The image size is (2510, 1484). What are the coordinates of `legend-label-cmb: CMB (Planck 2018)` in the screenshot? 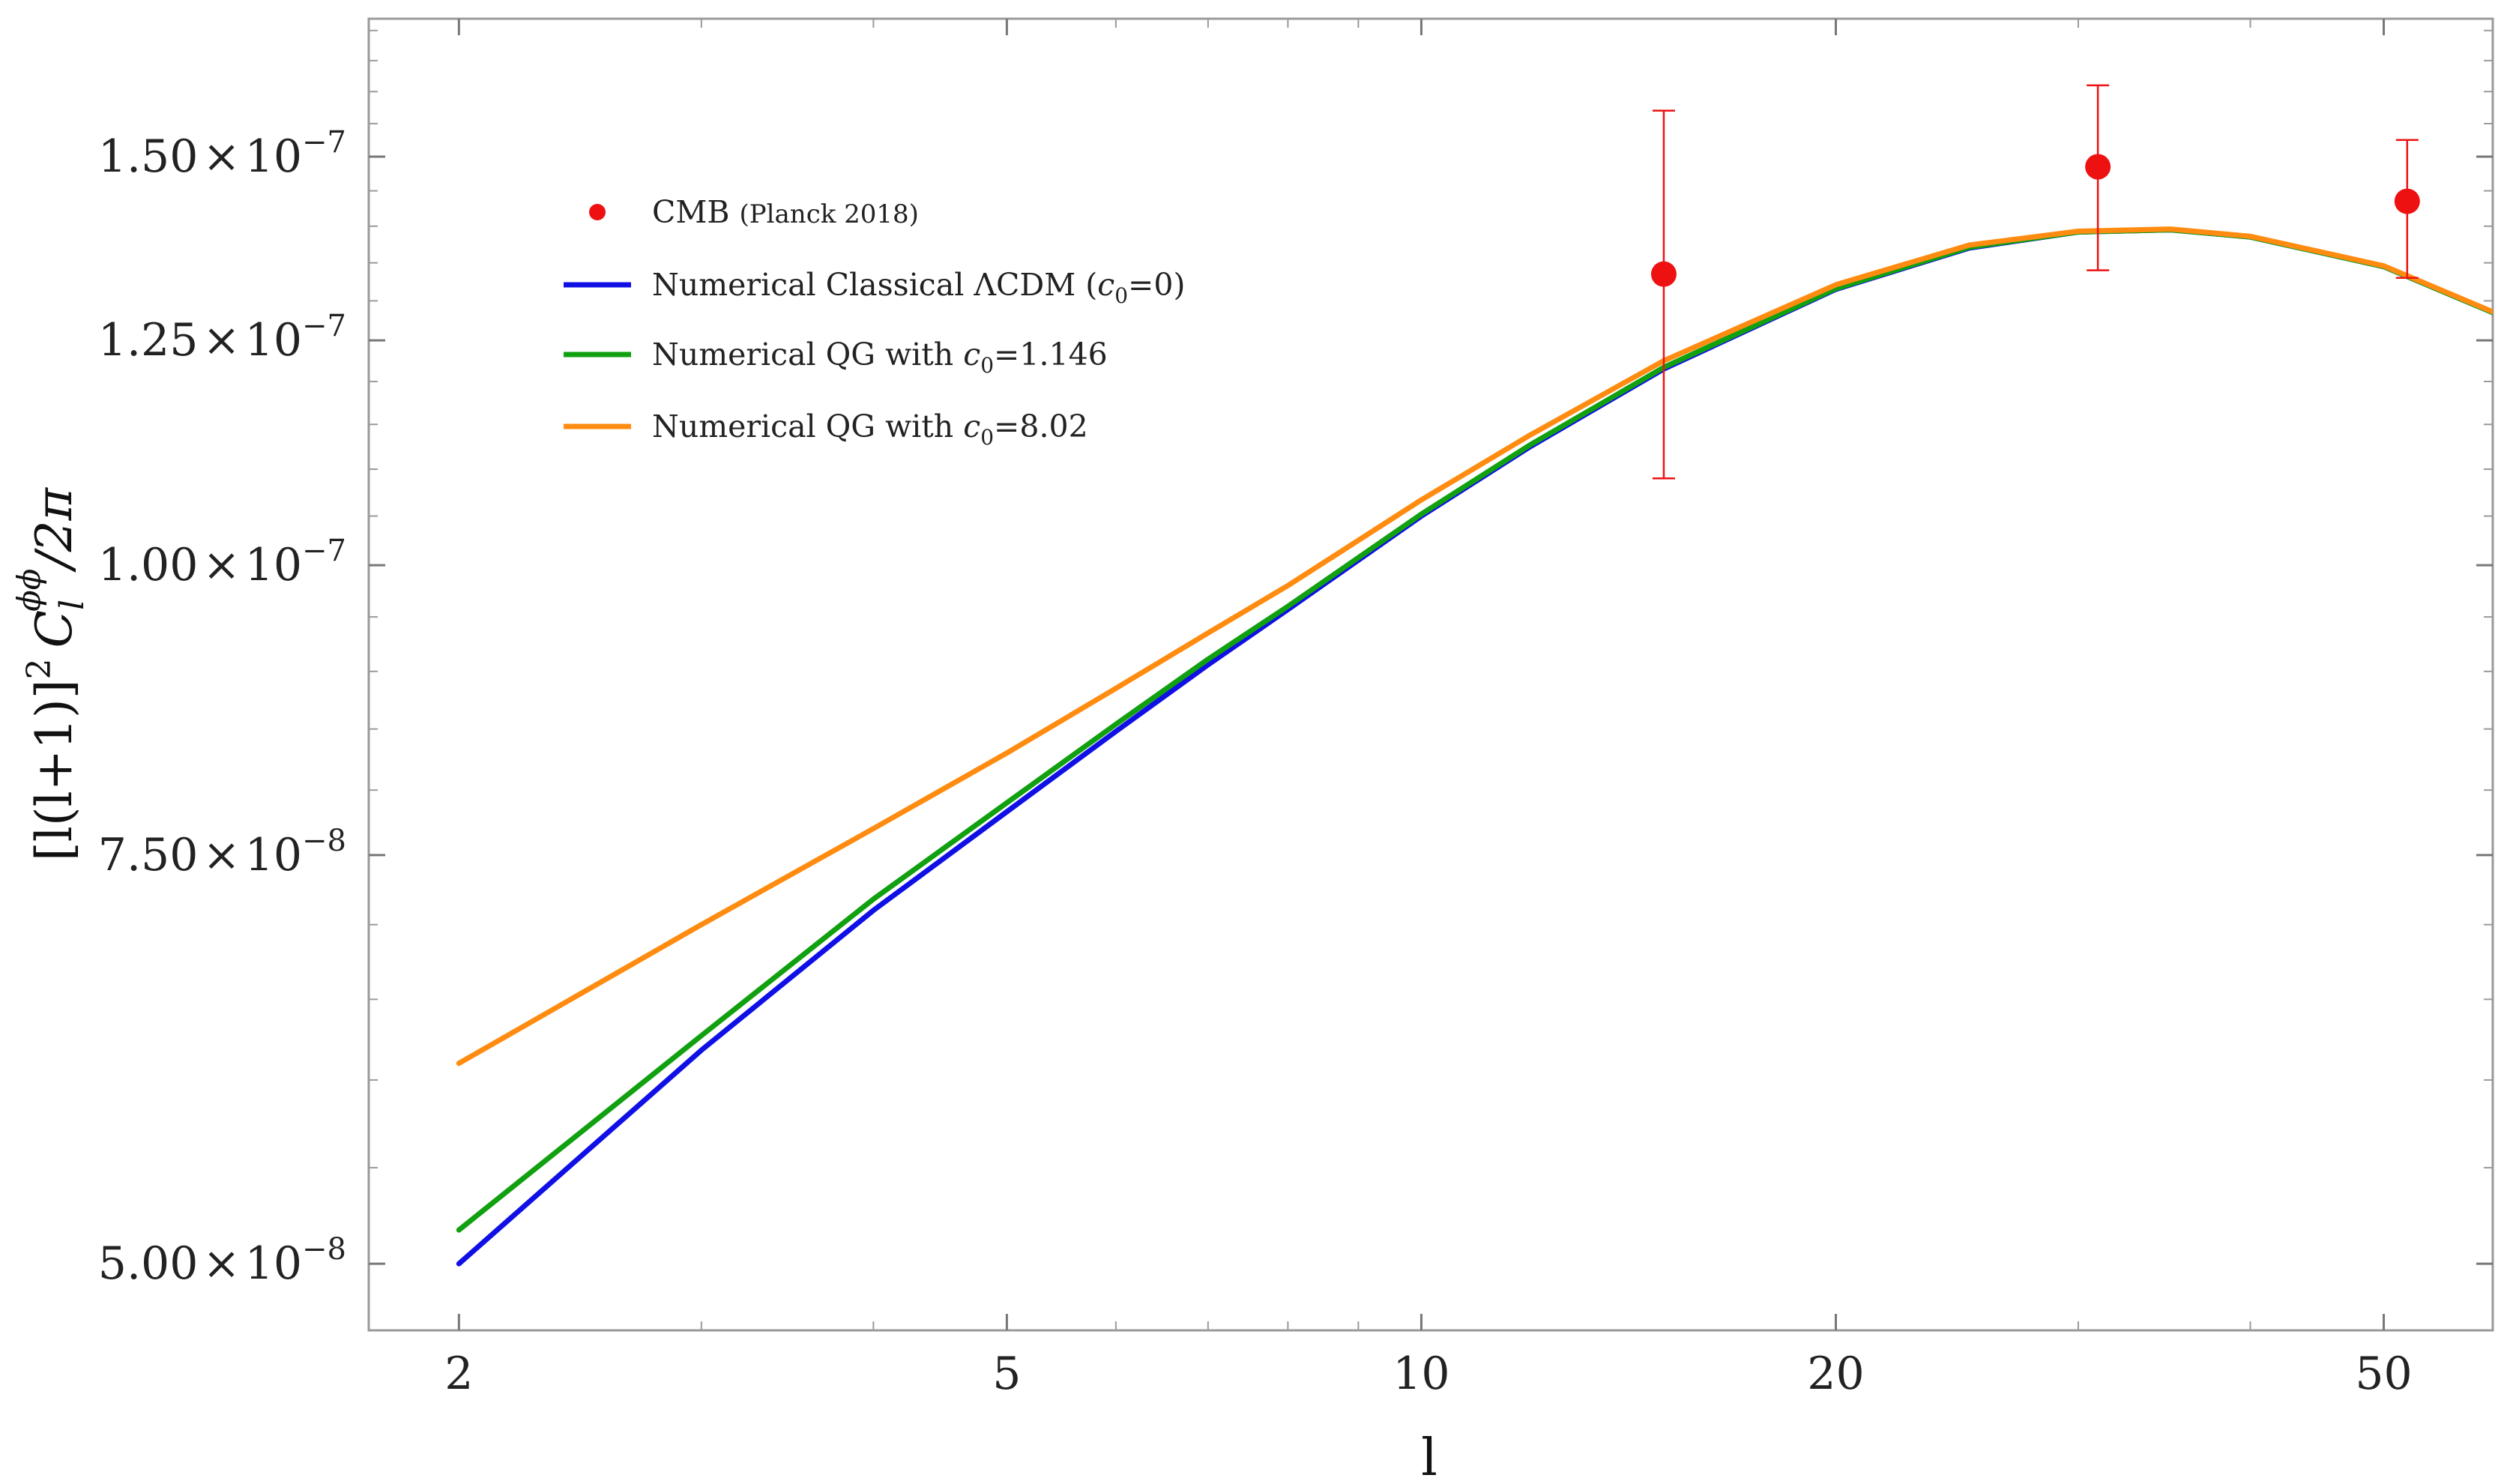 It's located at (785, 212).